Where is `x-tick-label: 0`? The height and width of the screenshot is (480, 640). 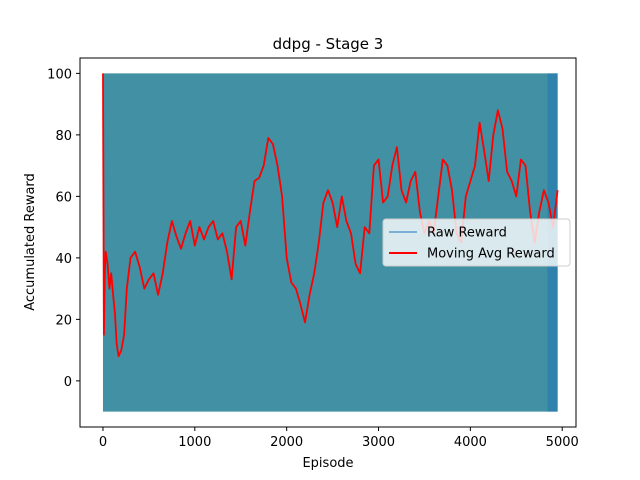
x-tick-label: 0 is located at coordinates (103, 442).